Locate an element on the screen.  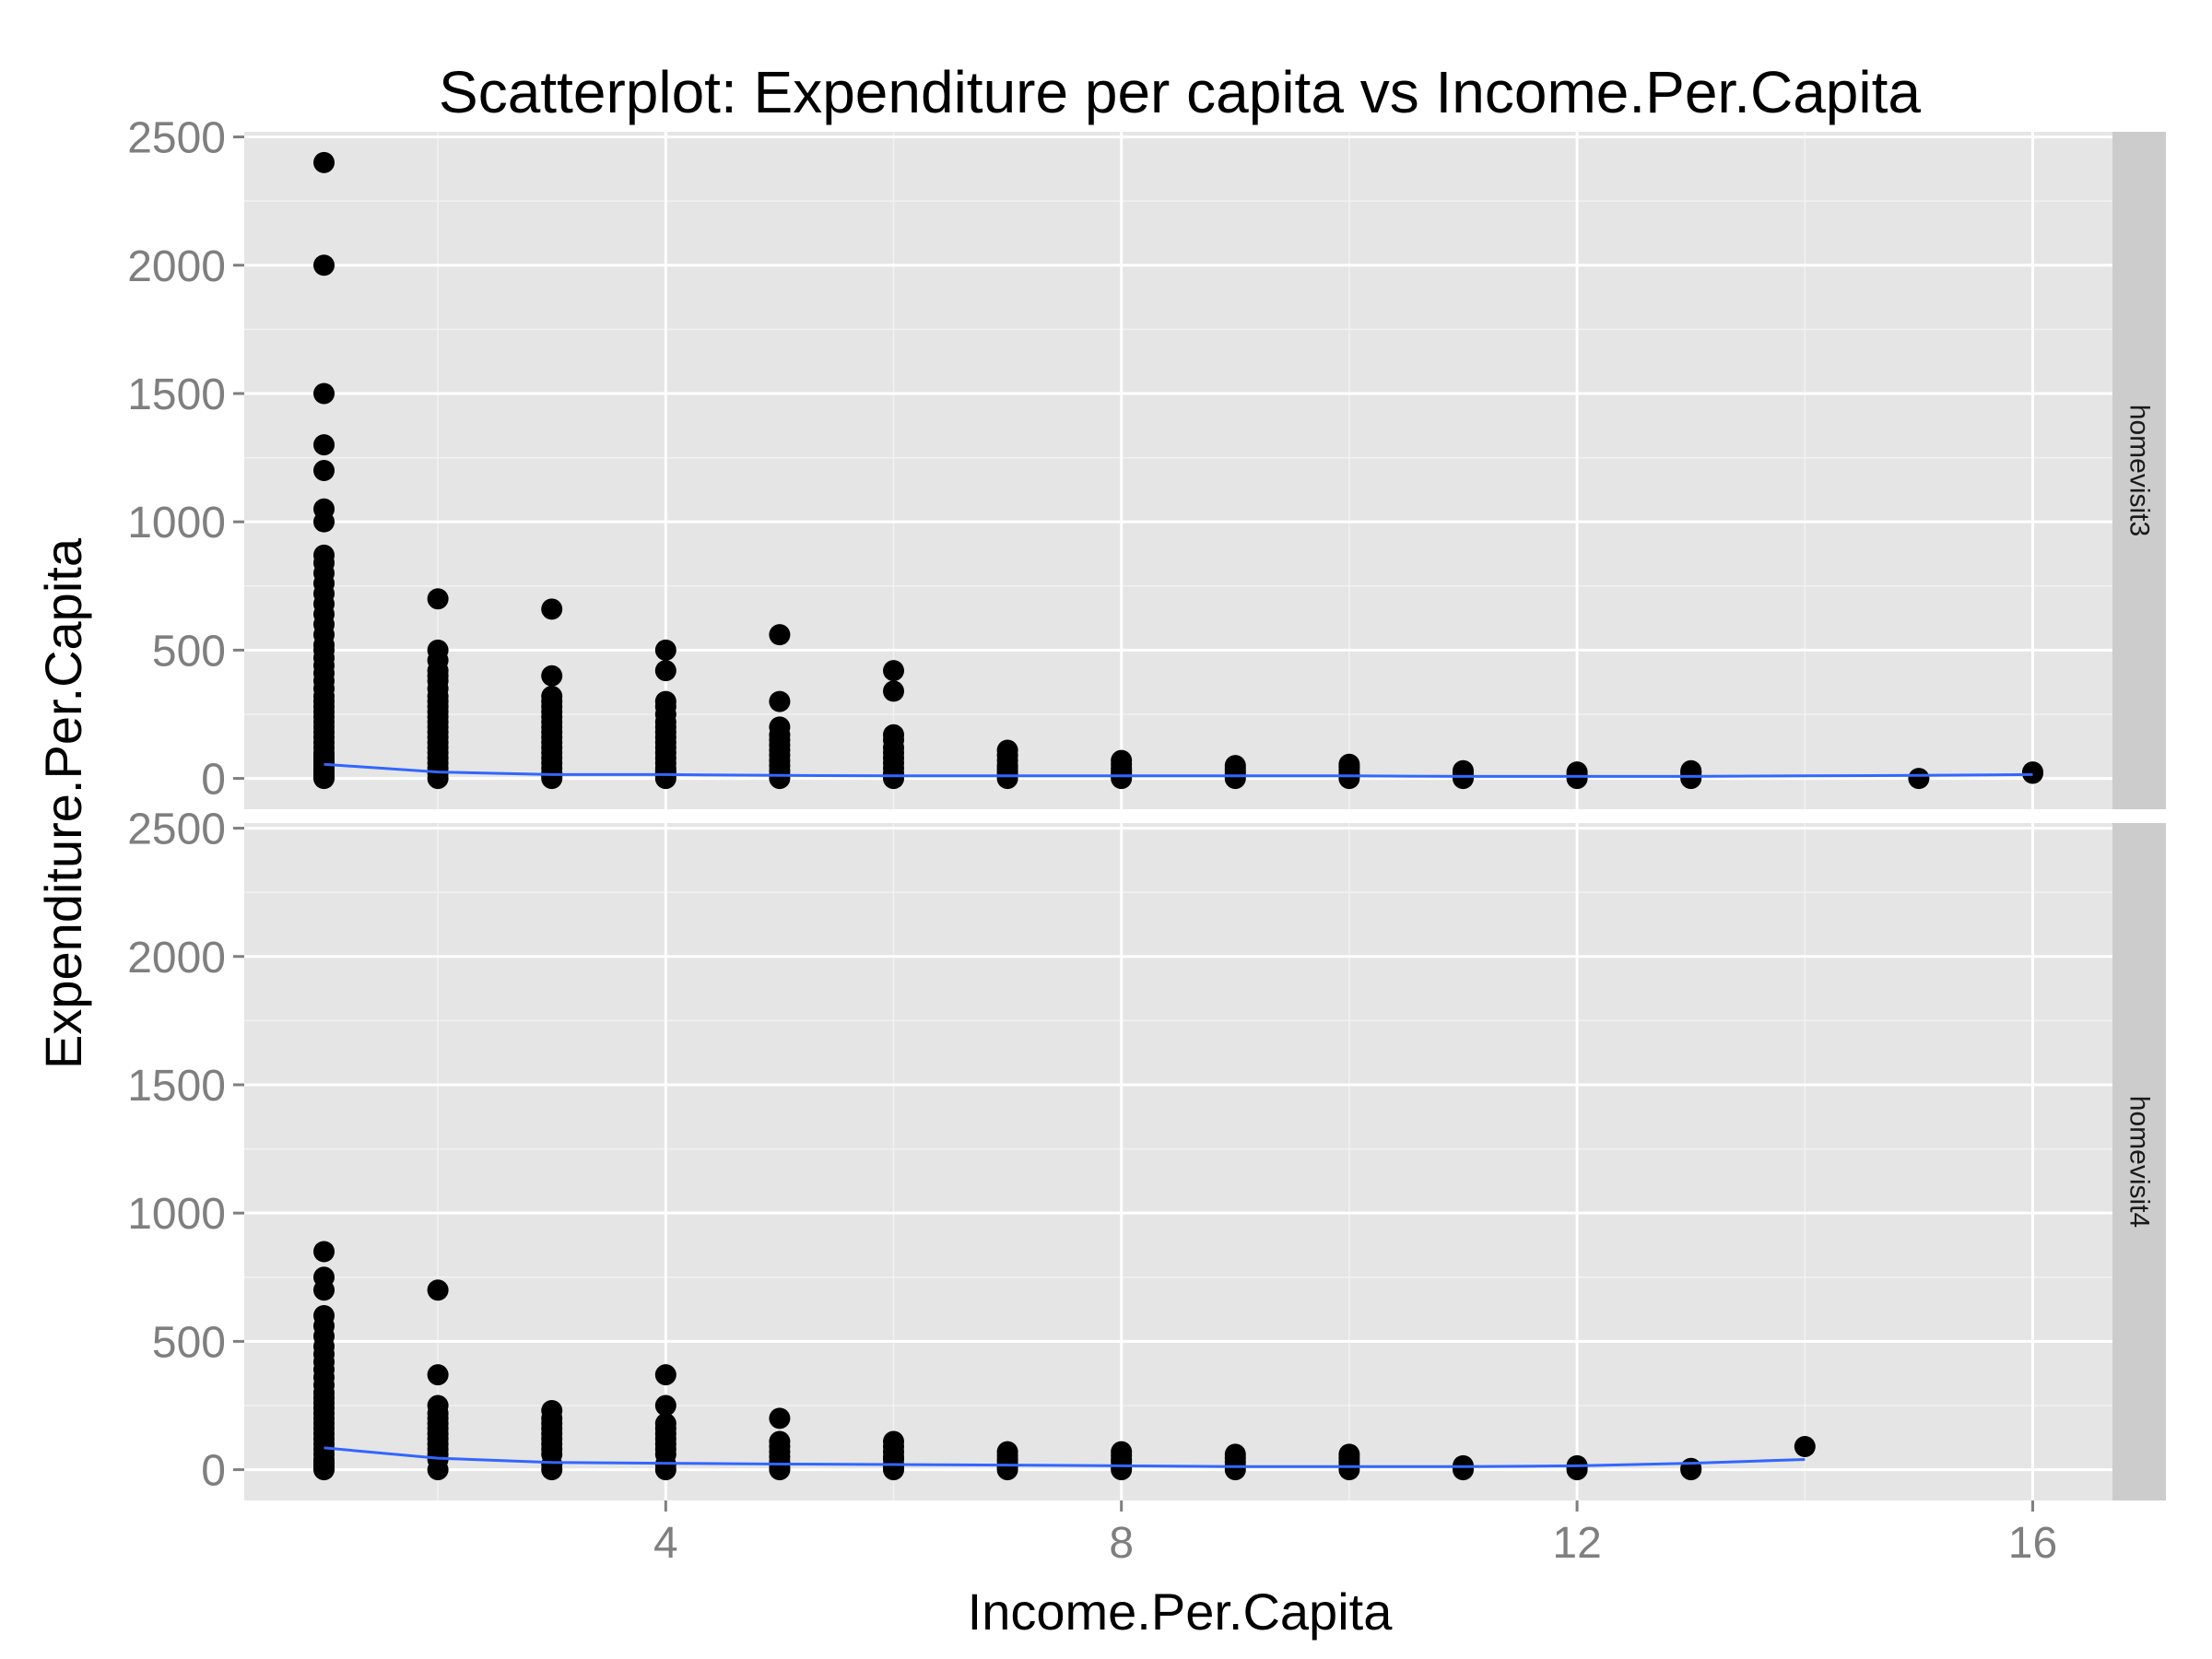
x-tick-label: 4 is located at coordinates (665, 1543).